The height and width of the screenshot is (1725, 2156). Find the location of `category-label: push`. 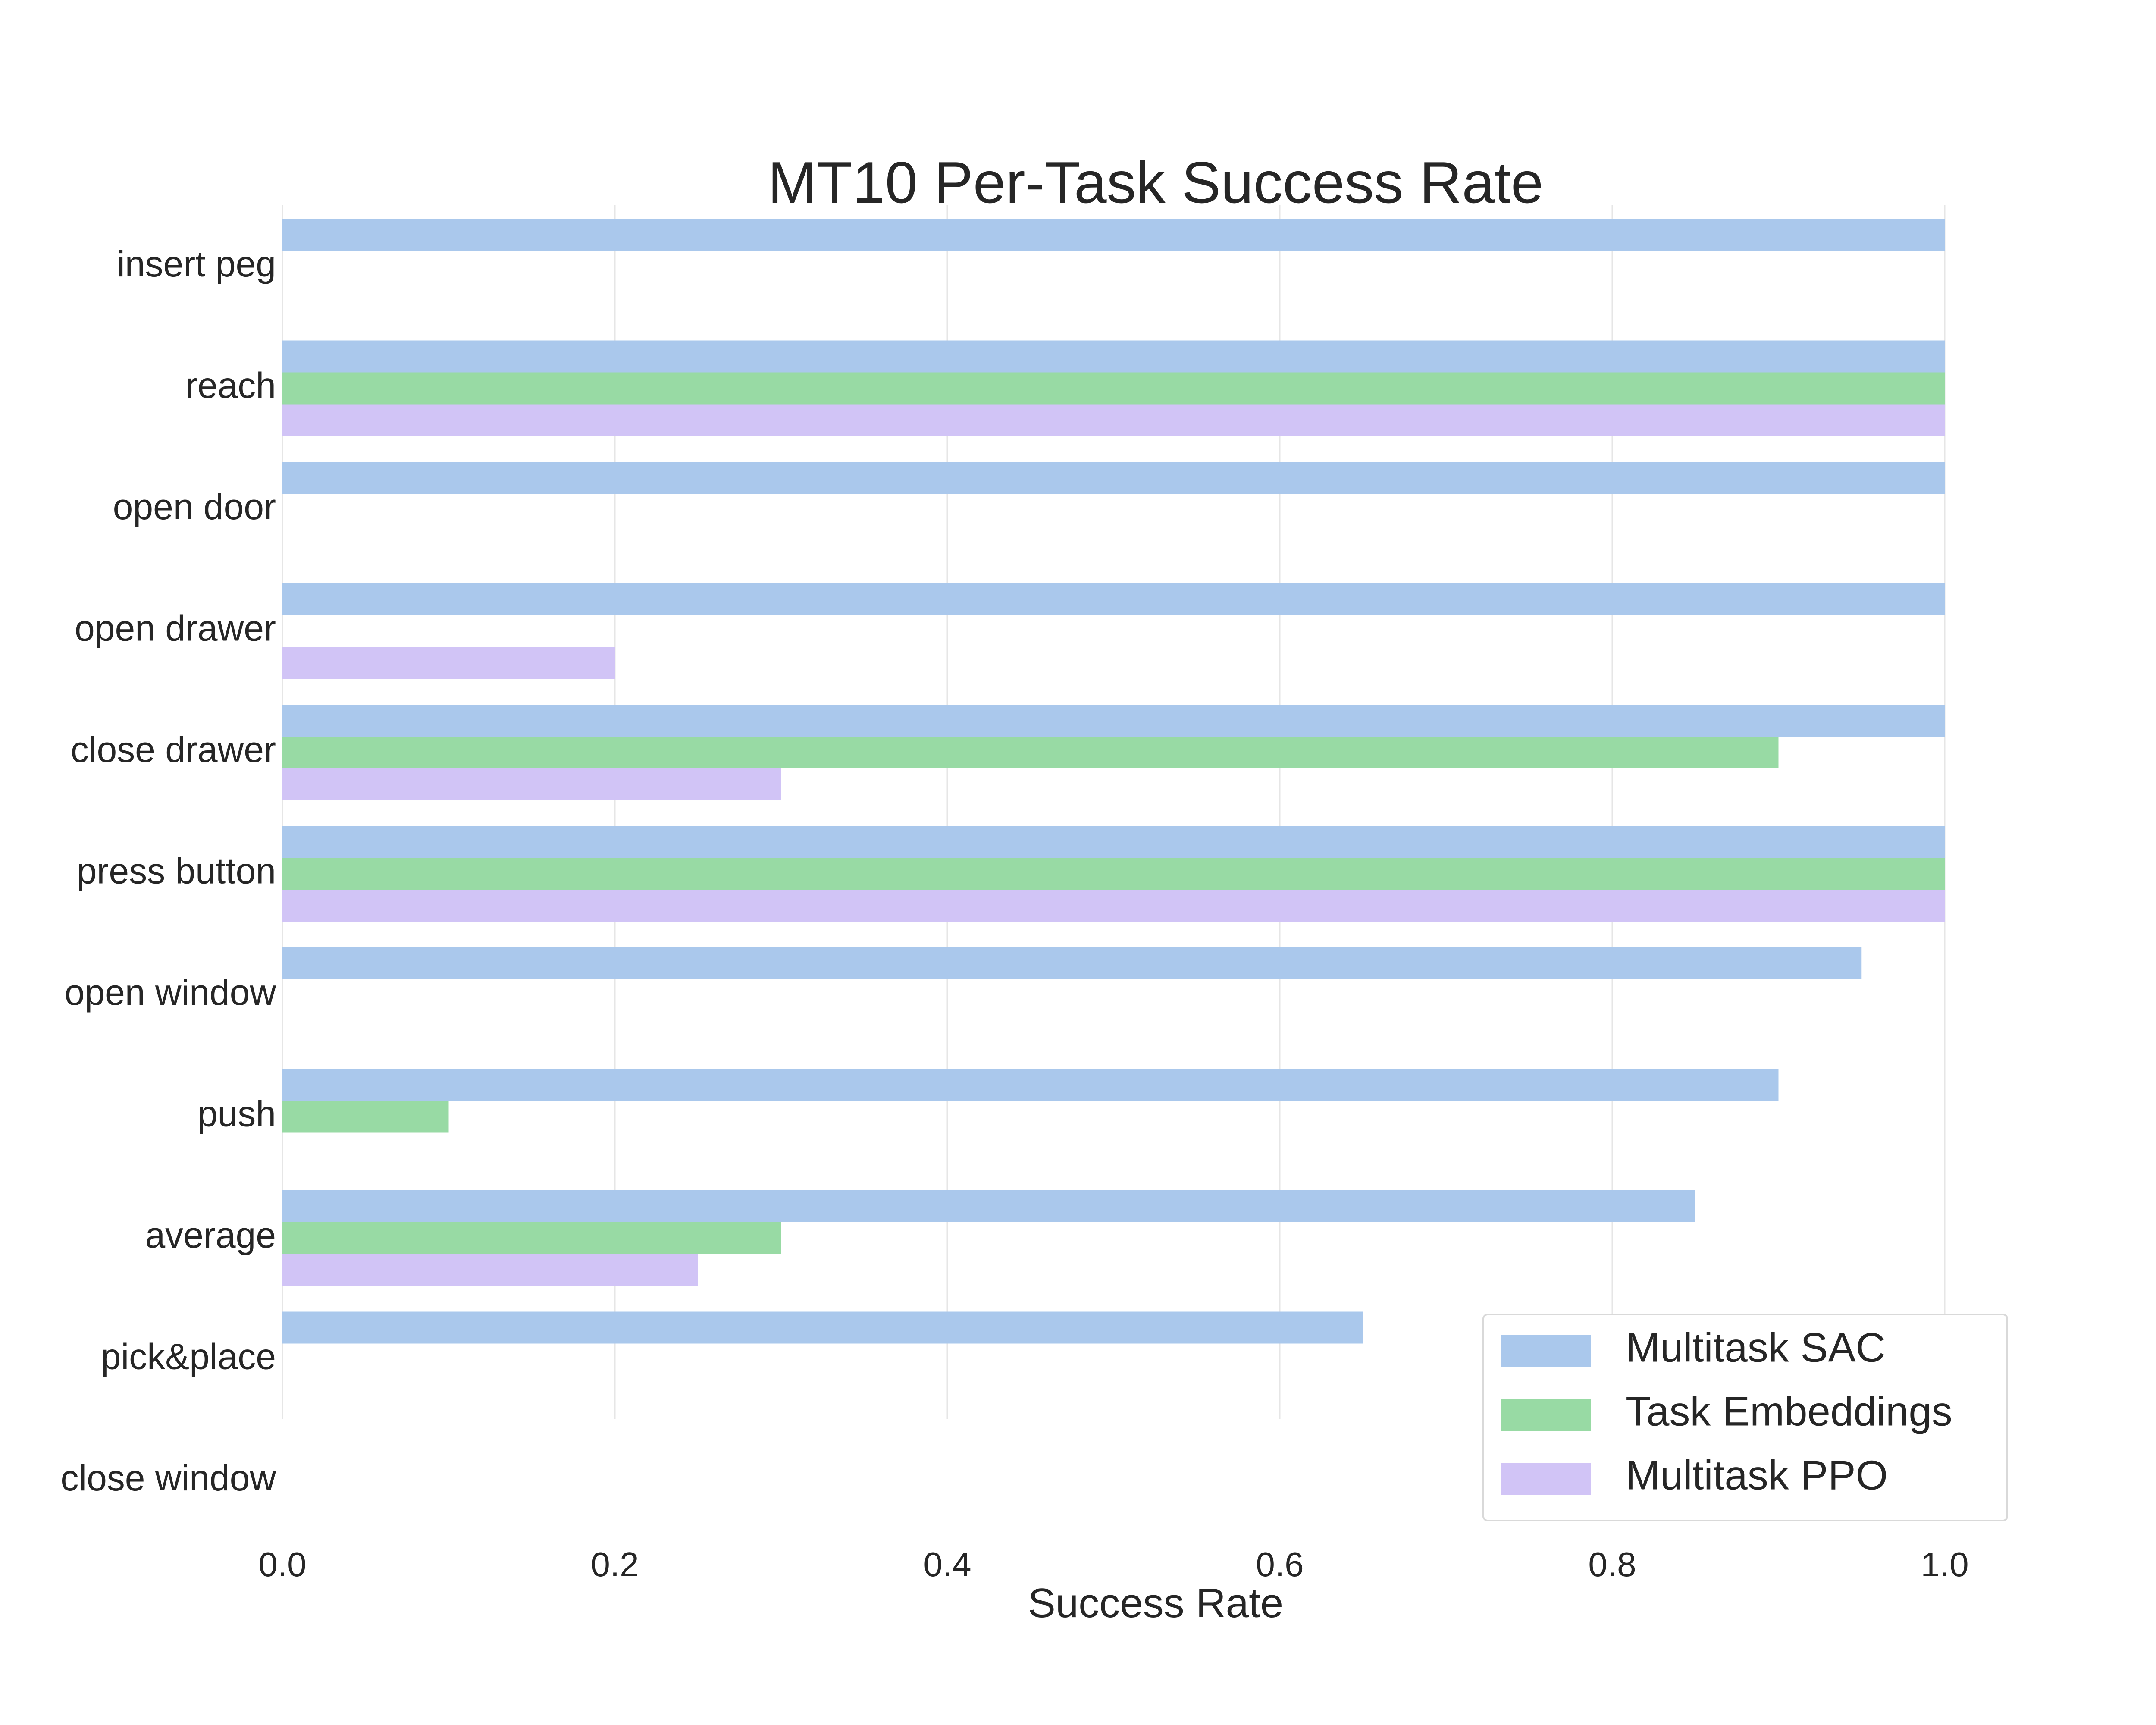

category-label: push is located at coordinates (236, 1114).